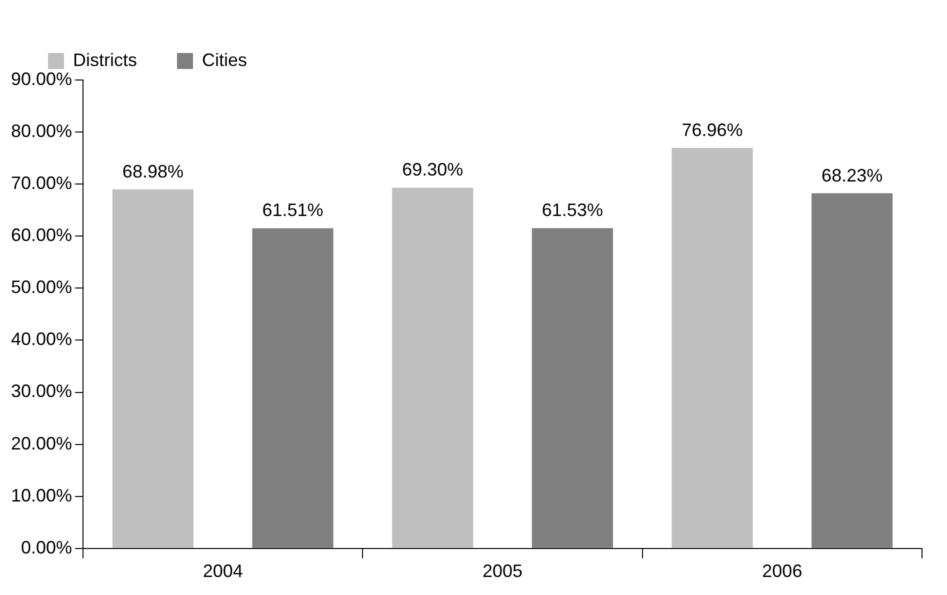  I want to click on x-tick-label: 2004, so click(222, 571).